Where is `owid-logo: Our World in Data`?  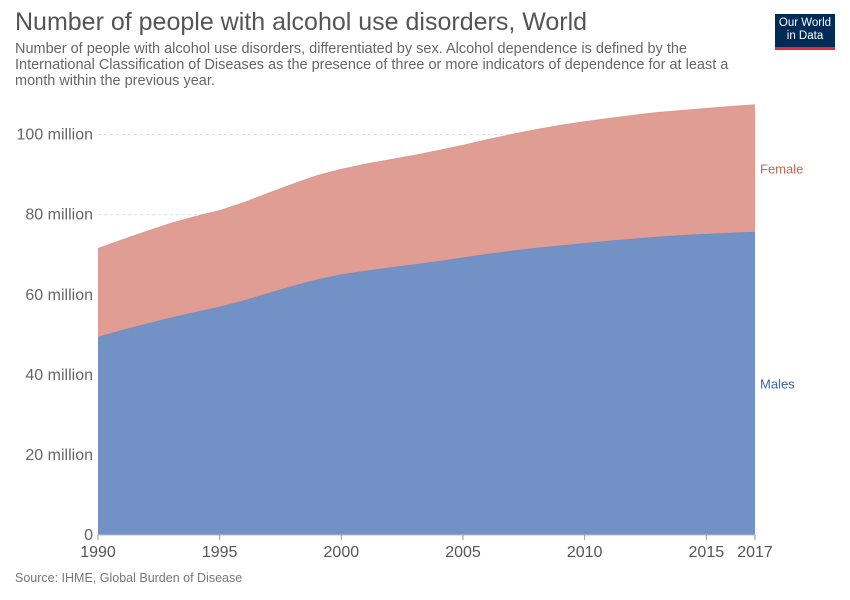 owid-logo: Our World in Data is located at coordinates (805, 32).